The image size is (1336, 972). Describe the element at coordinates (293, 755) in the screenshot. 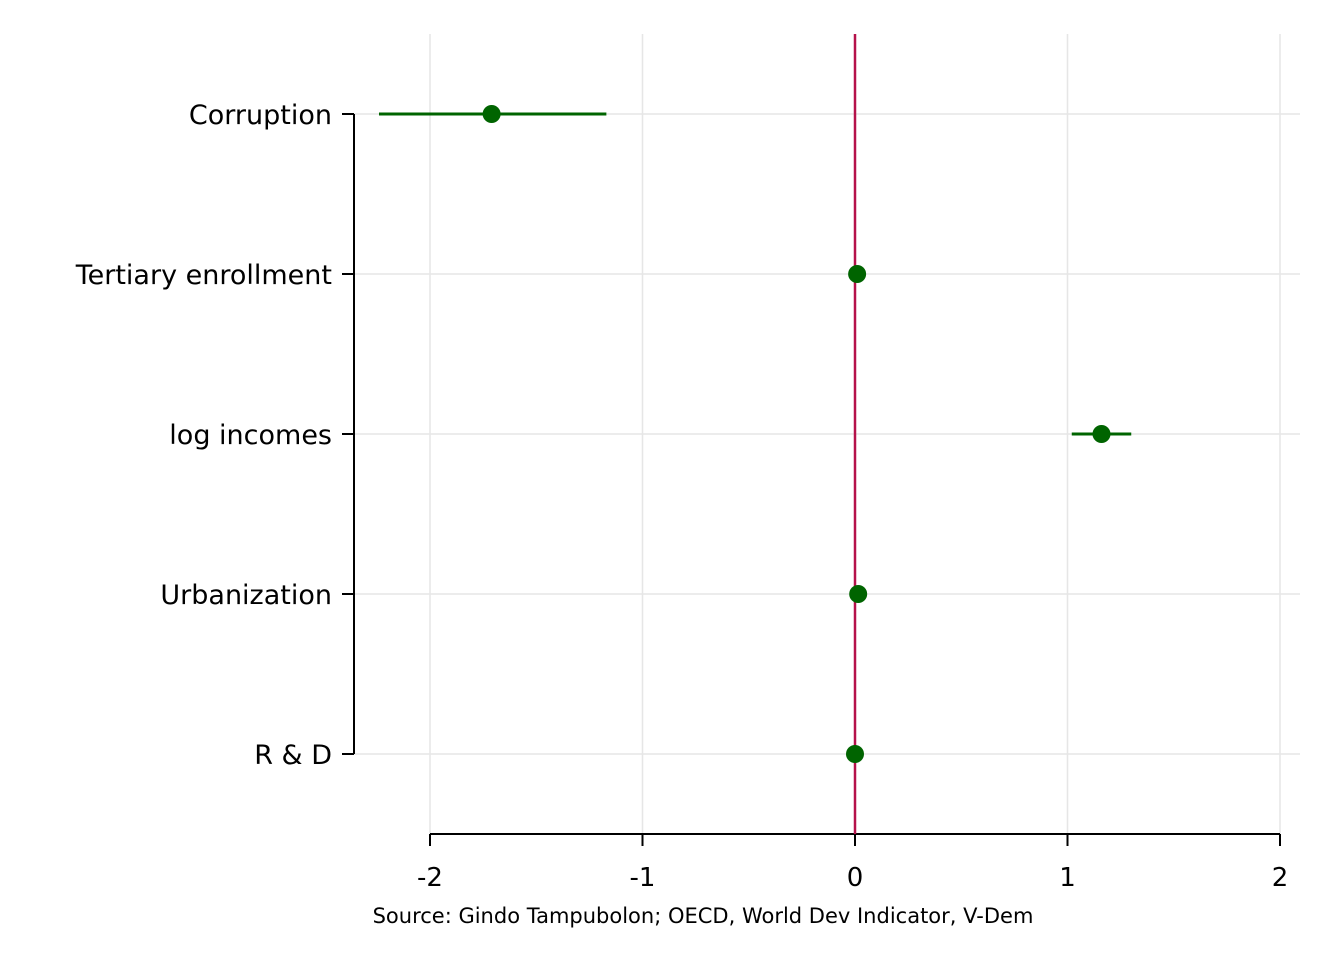

I see `y-category-label: R & D` at that location.